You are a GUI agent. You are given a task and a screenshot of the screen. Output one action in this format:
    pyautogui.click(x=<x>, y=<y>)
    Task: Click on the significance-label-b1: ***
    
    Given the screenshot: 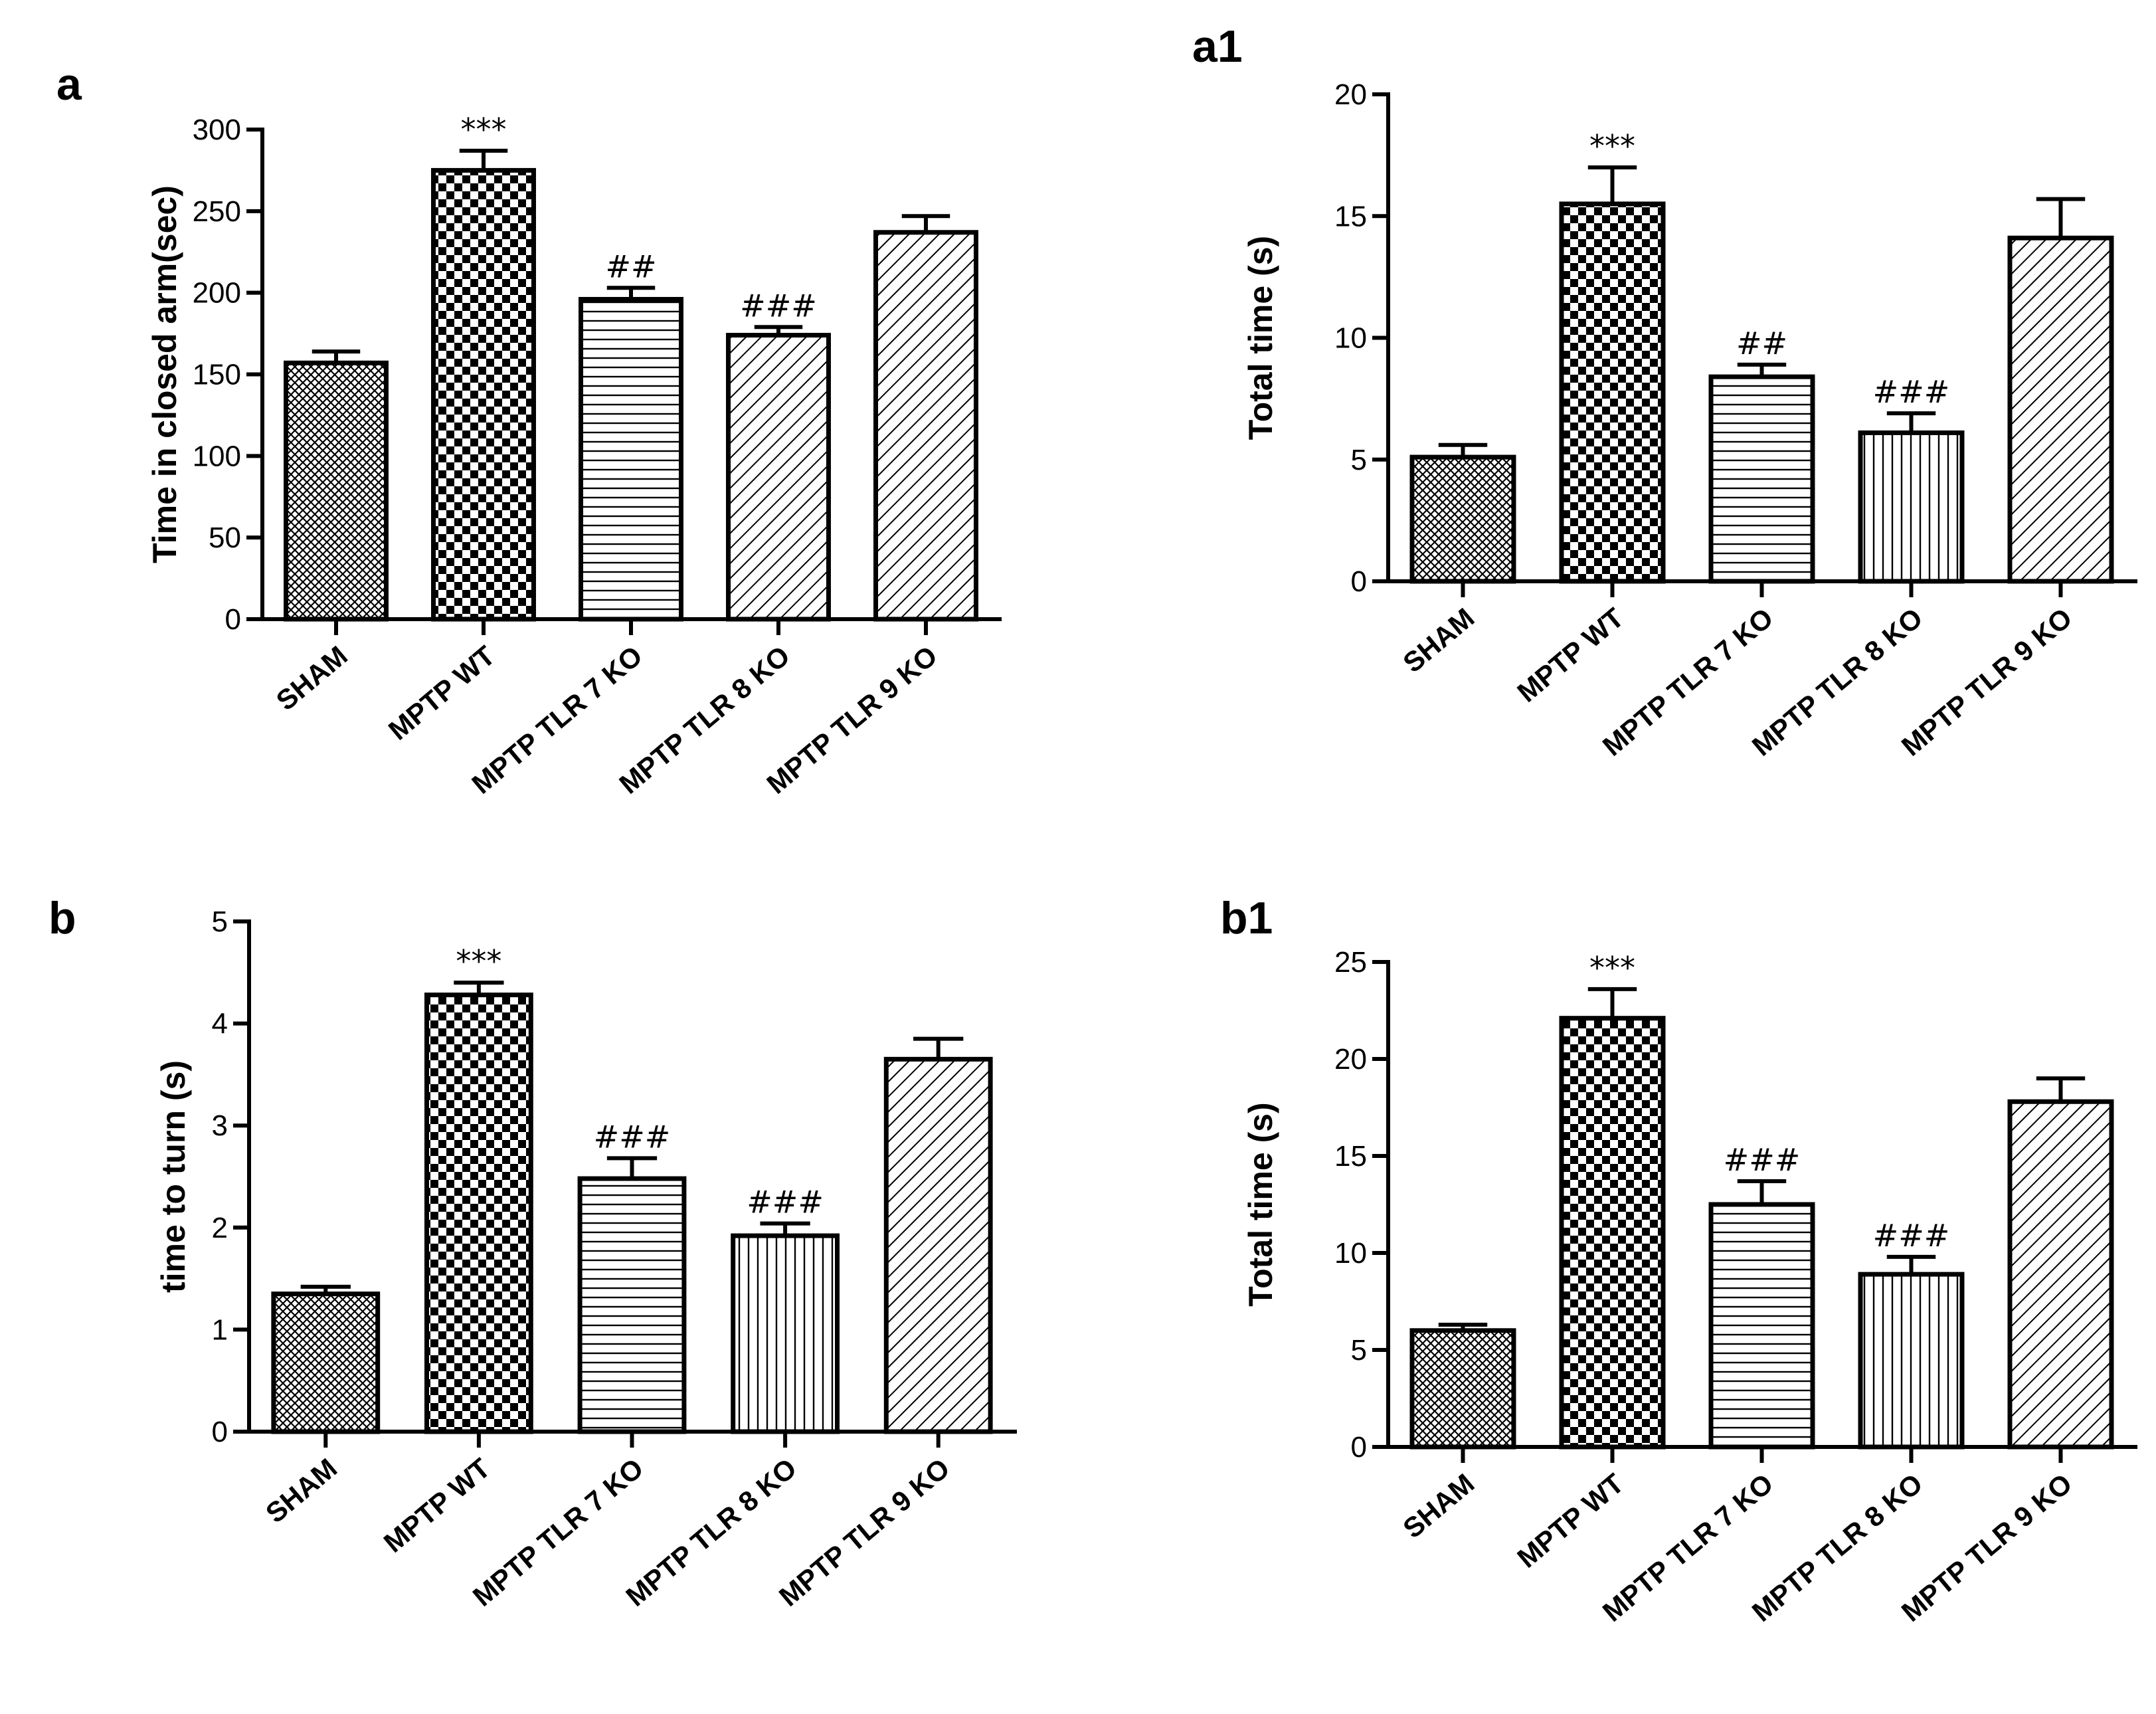 What is the action you would take?
    pyautogui.click(x=1612, y=968)
    